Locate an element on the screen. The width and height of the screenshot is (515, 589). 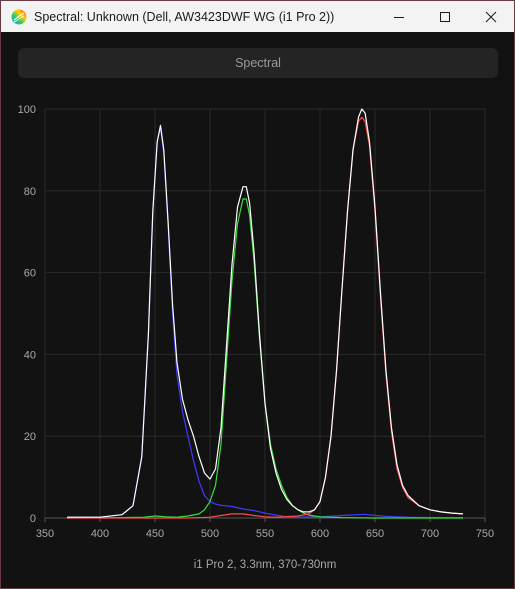
maximize-button is located at coordinates (445, 16).